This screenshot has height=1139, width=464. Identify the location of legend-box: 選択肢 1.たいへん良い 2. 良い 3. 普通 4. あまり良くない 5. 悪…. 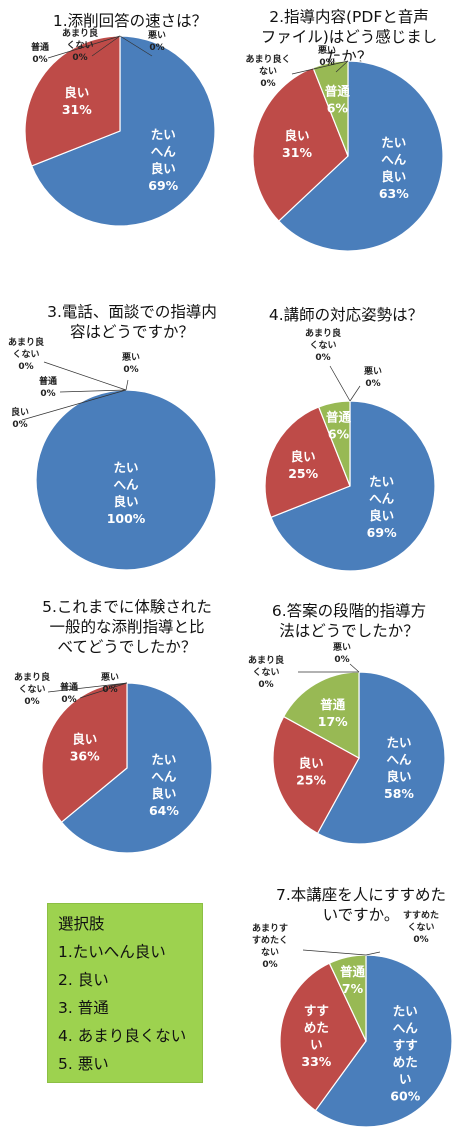
(125, 993).